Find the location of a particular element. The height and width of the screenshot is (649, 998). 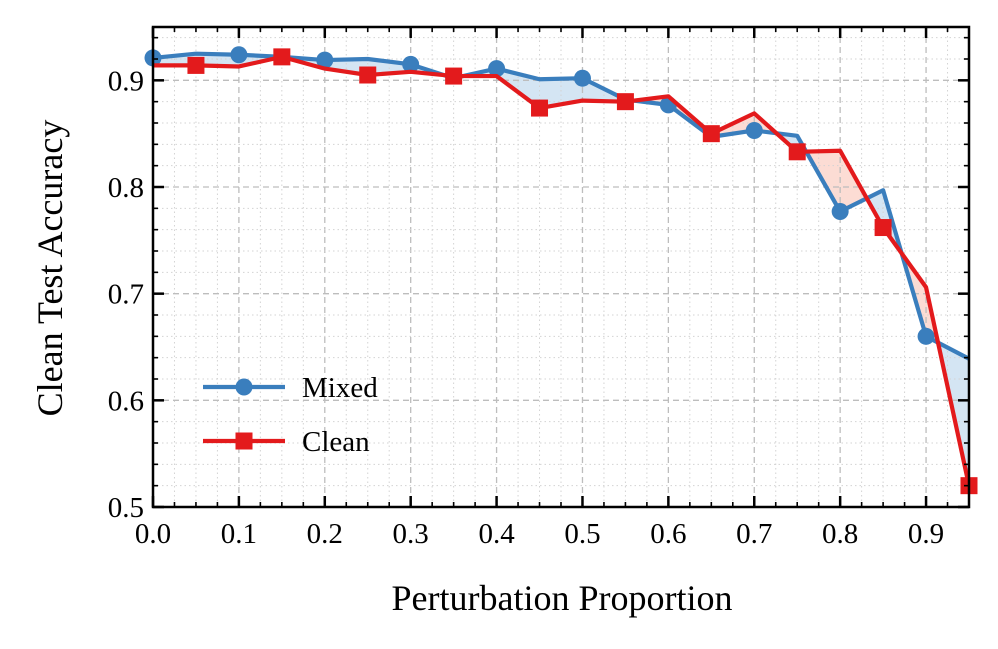

x-tick-label: 0.2 is located at coordinates (325, 534).